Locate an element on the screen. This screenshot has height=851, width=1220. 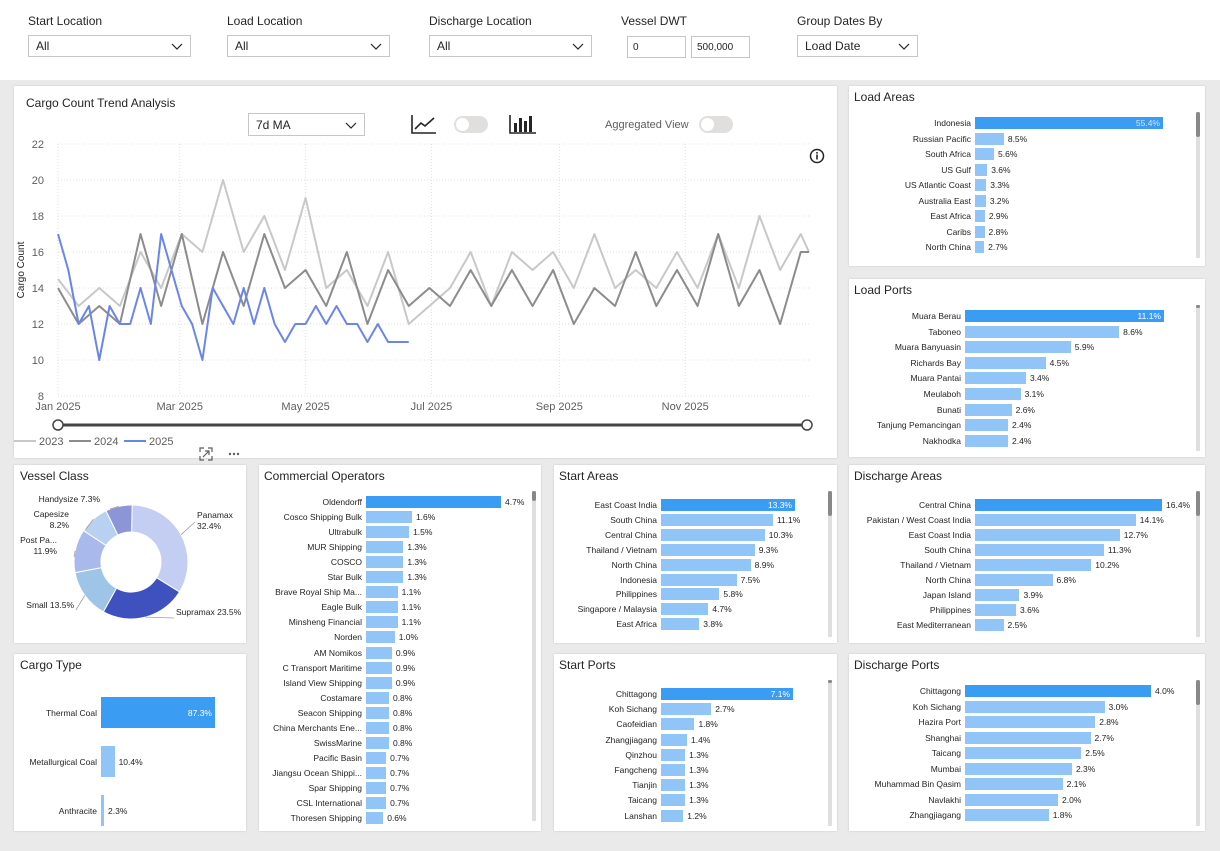
bar-row: Central China 16.4% is located at coordinates (1023, 505).